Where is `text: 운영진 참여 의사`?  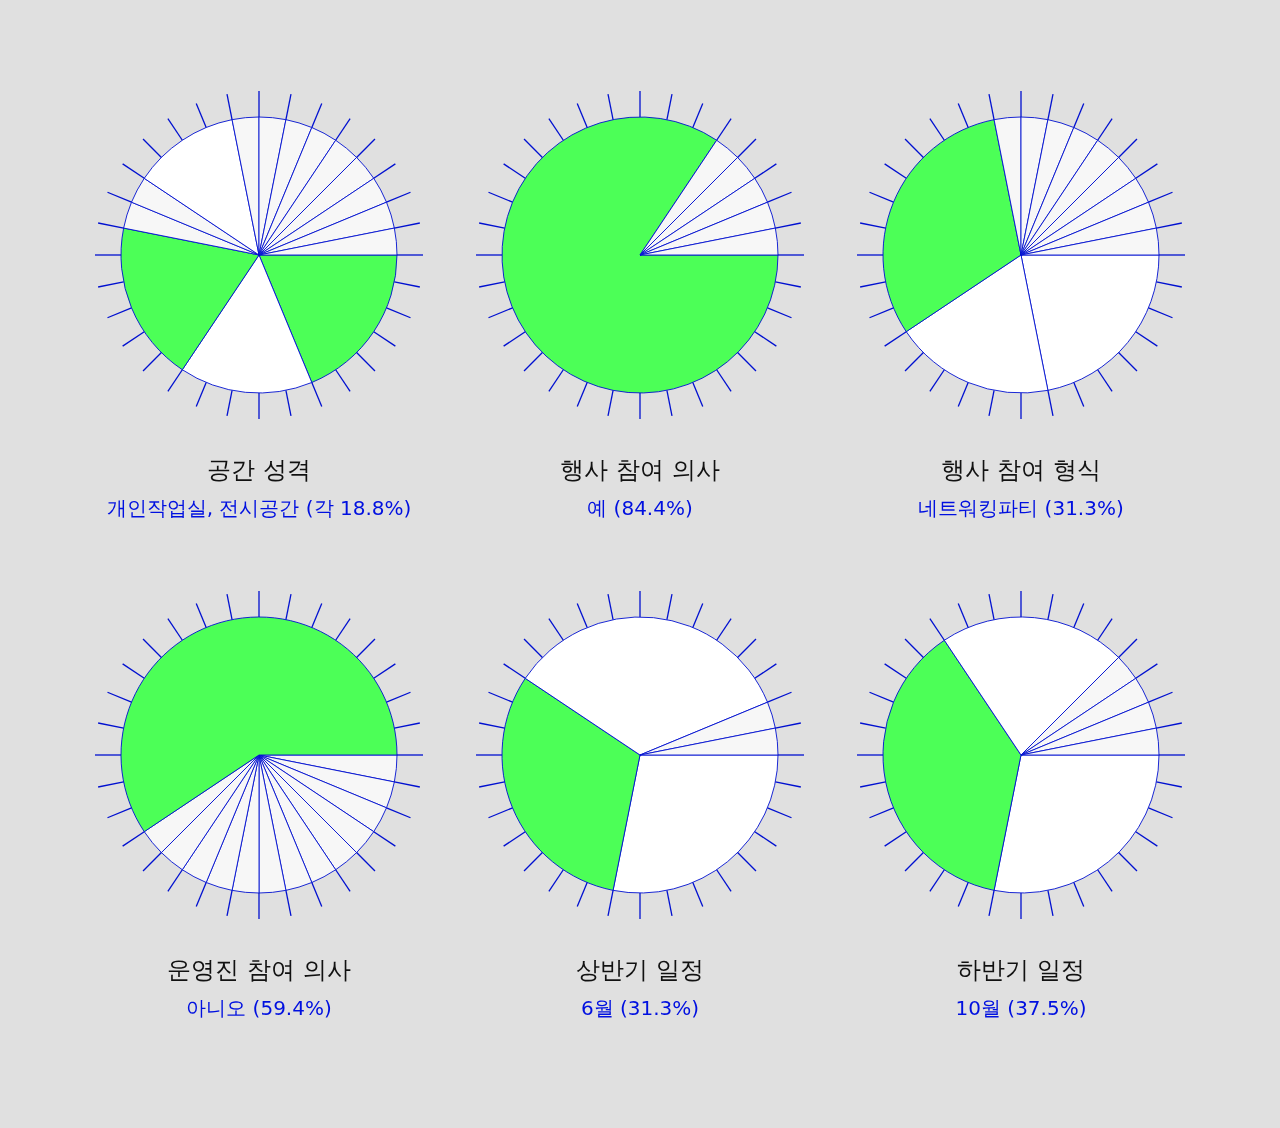
text: 운영진 참여 의사 is located at coordinates (259, 970).